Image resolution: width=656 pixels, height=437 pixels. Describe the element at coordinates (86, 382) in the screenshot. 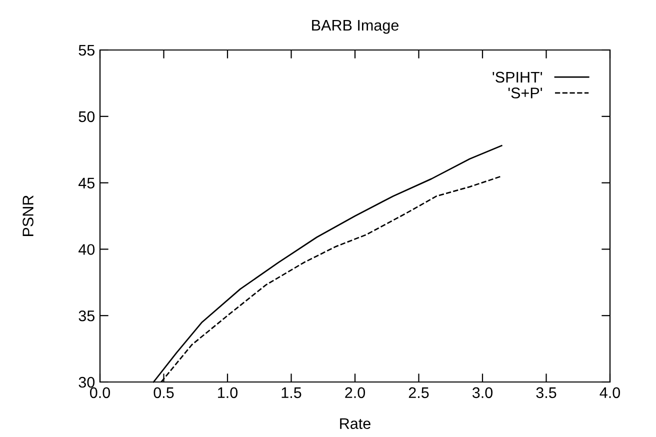

I see `y-tick-label: 30` at that location.